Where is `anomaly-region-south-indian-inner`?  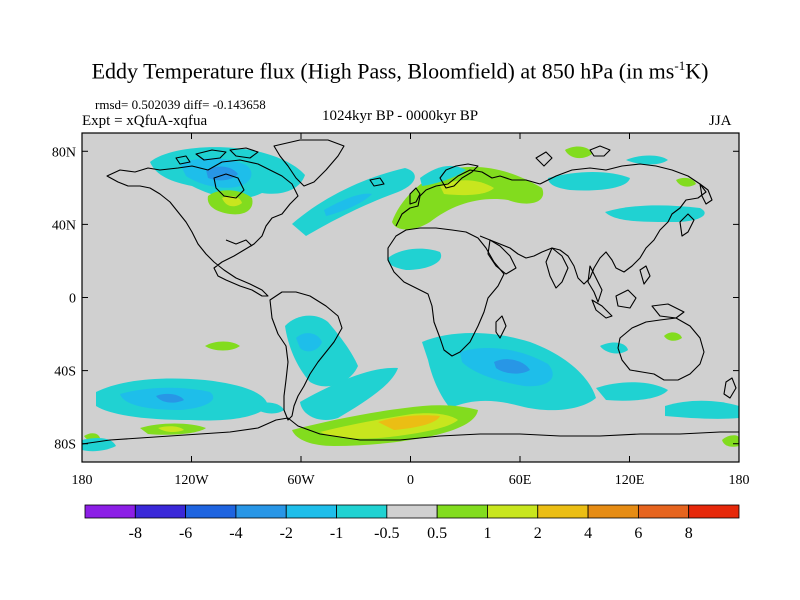
anomaly-region-south-indian-inner is located at coordinates (512, 366).